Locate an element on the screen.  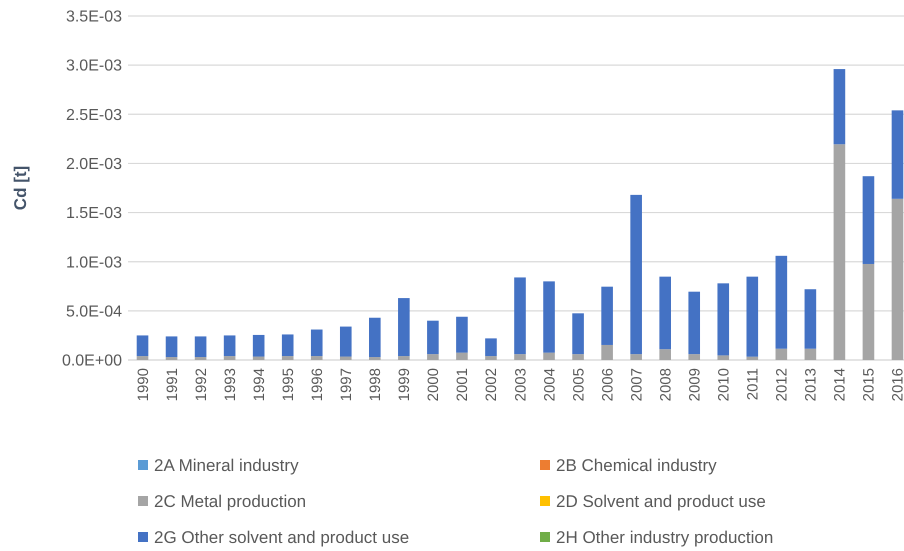
x-tick-label: 2003 is located at coordinates (521, 385).